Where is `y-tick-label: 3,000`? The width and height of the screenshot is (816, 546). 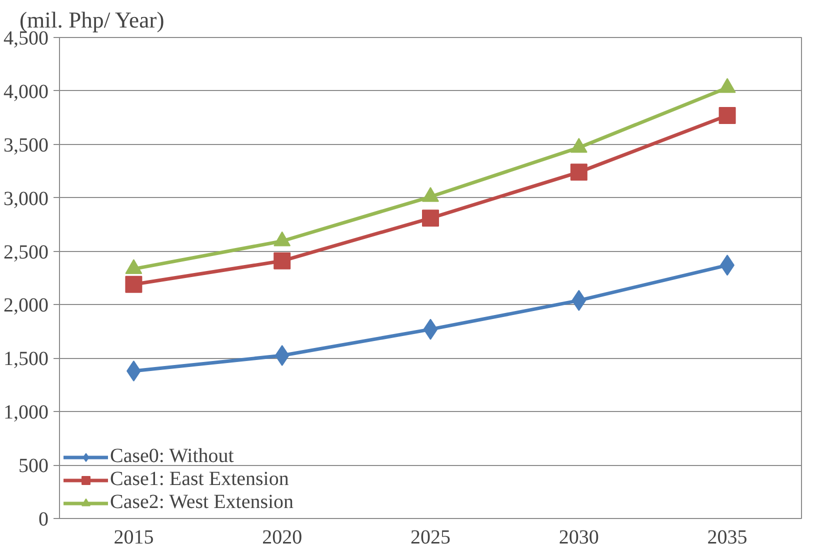
y-tick-label: 3,000 is located at coordinates (26, 199).